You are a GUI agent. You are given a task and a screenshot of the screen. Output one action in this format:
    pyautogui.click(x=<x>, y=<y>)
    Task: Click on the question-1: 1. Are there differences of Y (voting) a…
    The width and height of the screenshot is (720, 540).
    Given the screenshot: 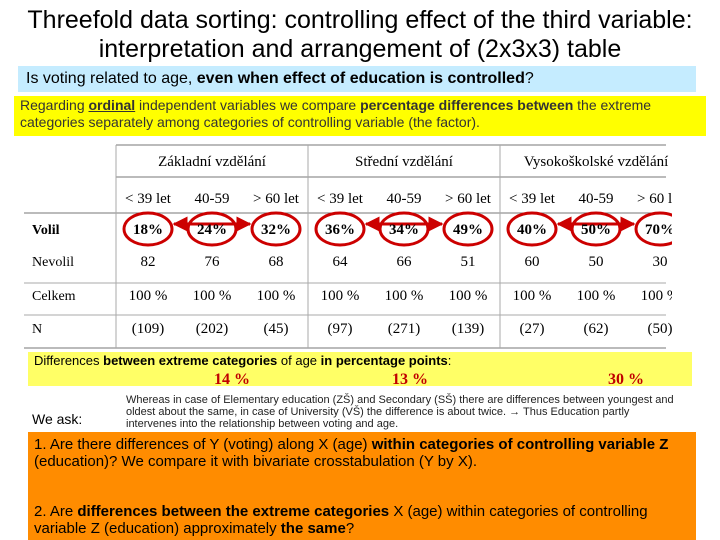 What is the action you would take?
    pyautogui.click(x=364, y=453)
    